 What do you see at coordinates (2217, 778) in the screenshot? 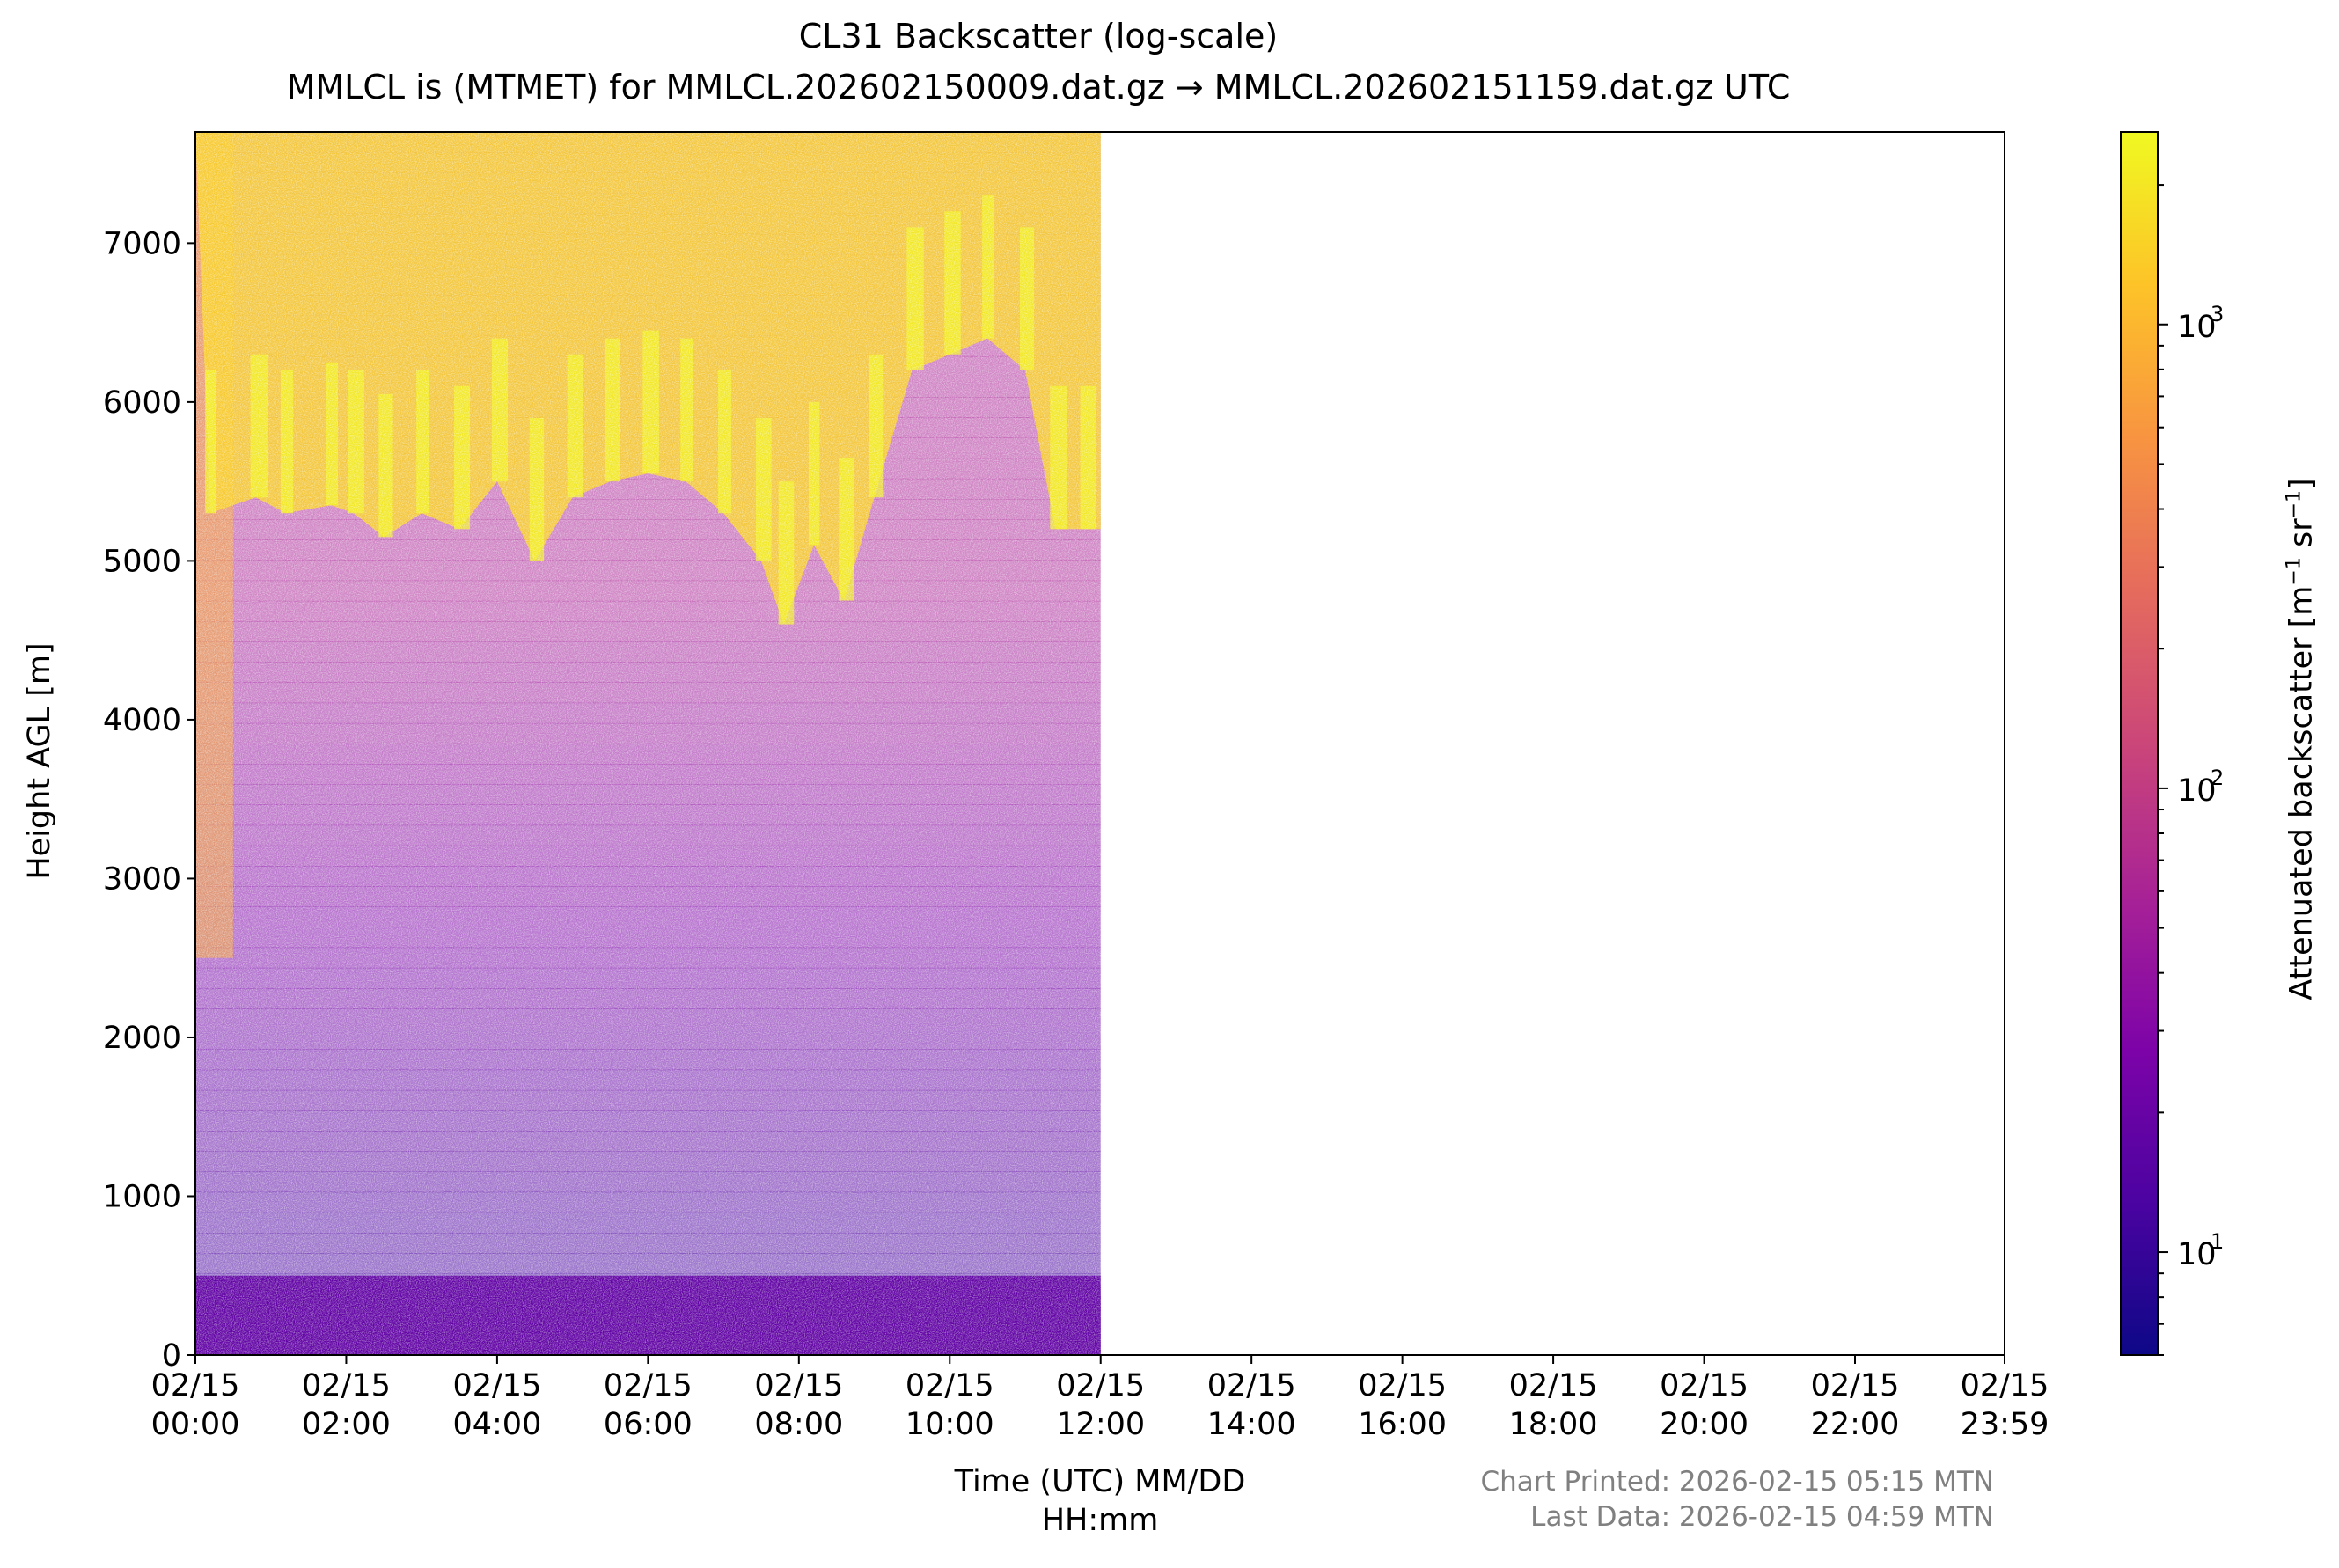
I see `colorbar-tick-exponent: 2` at bounding box center [2217, 778].